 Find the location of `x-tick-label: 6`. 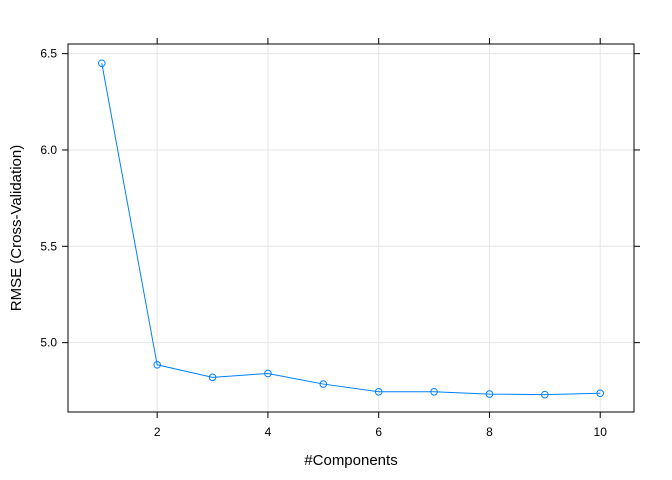

x-tick-label: 6 is located at coordinates (378, 432).